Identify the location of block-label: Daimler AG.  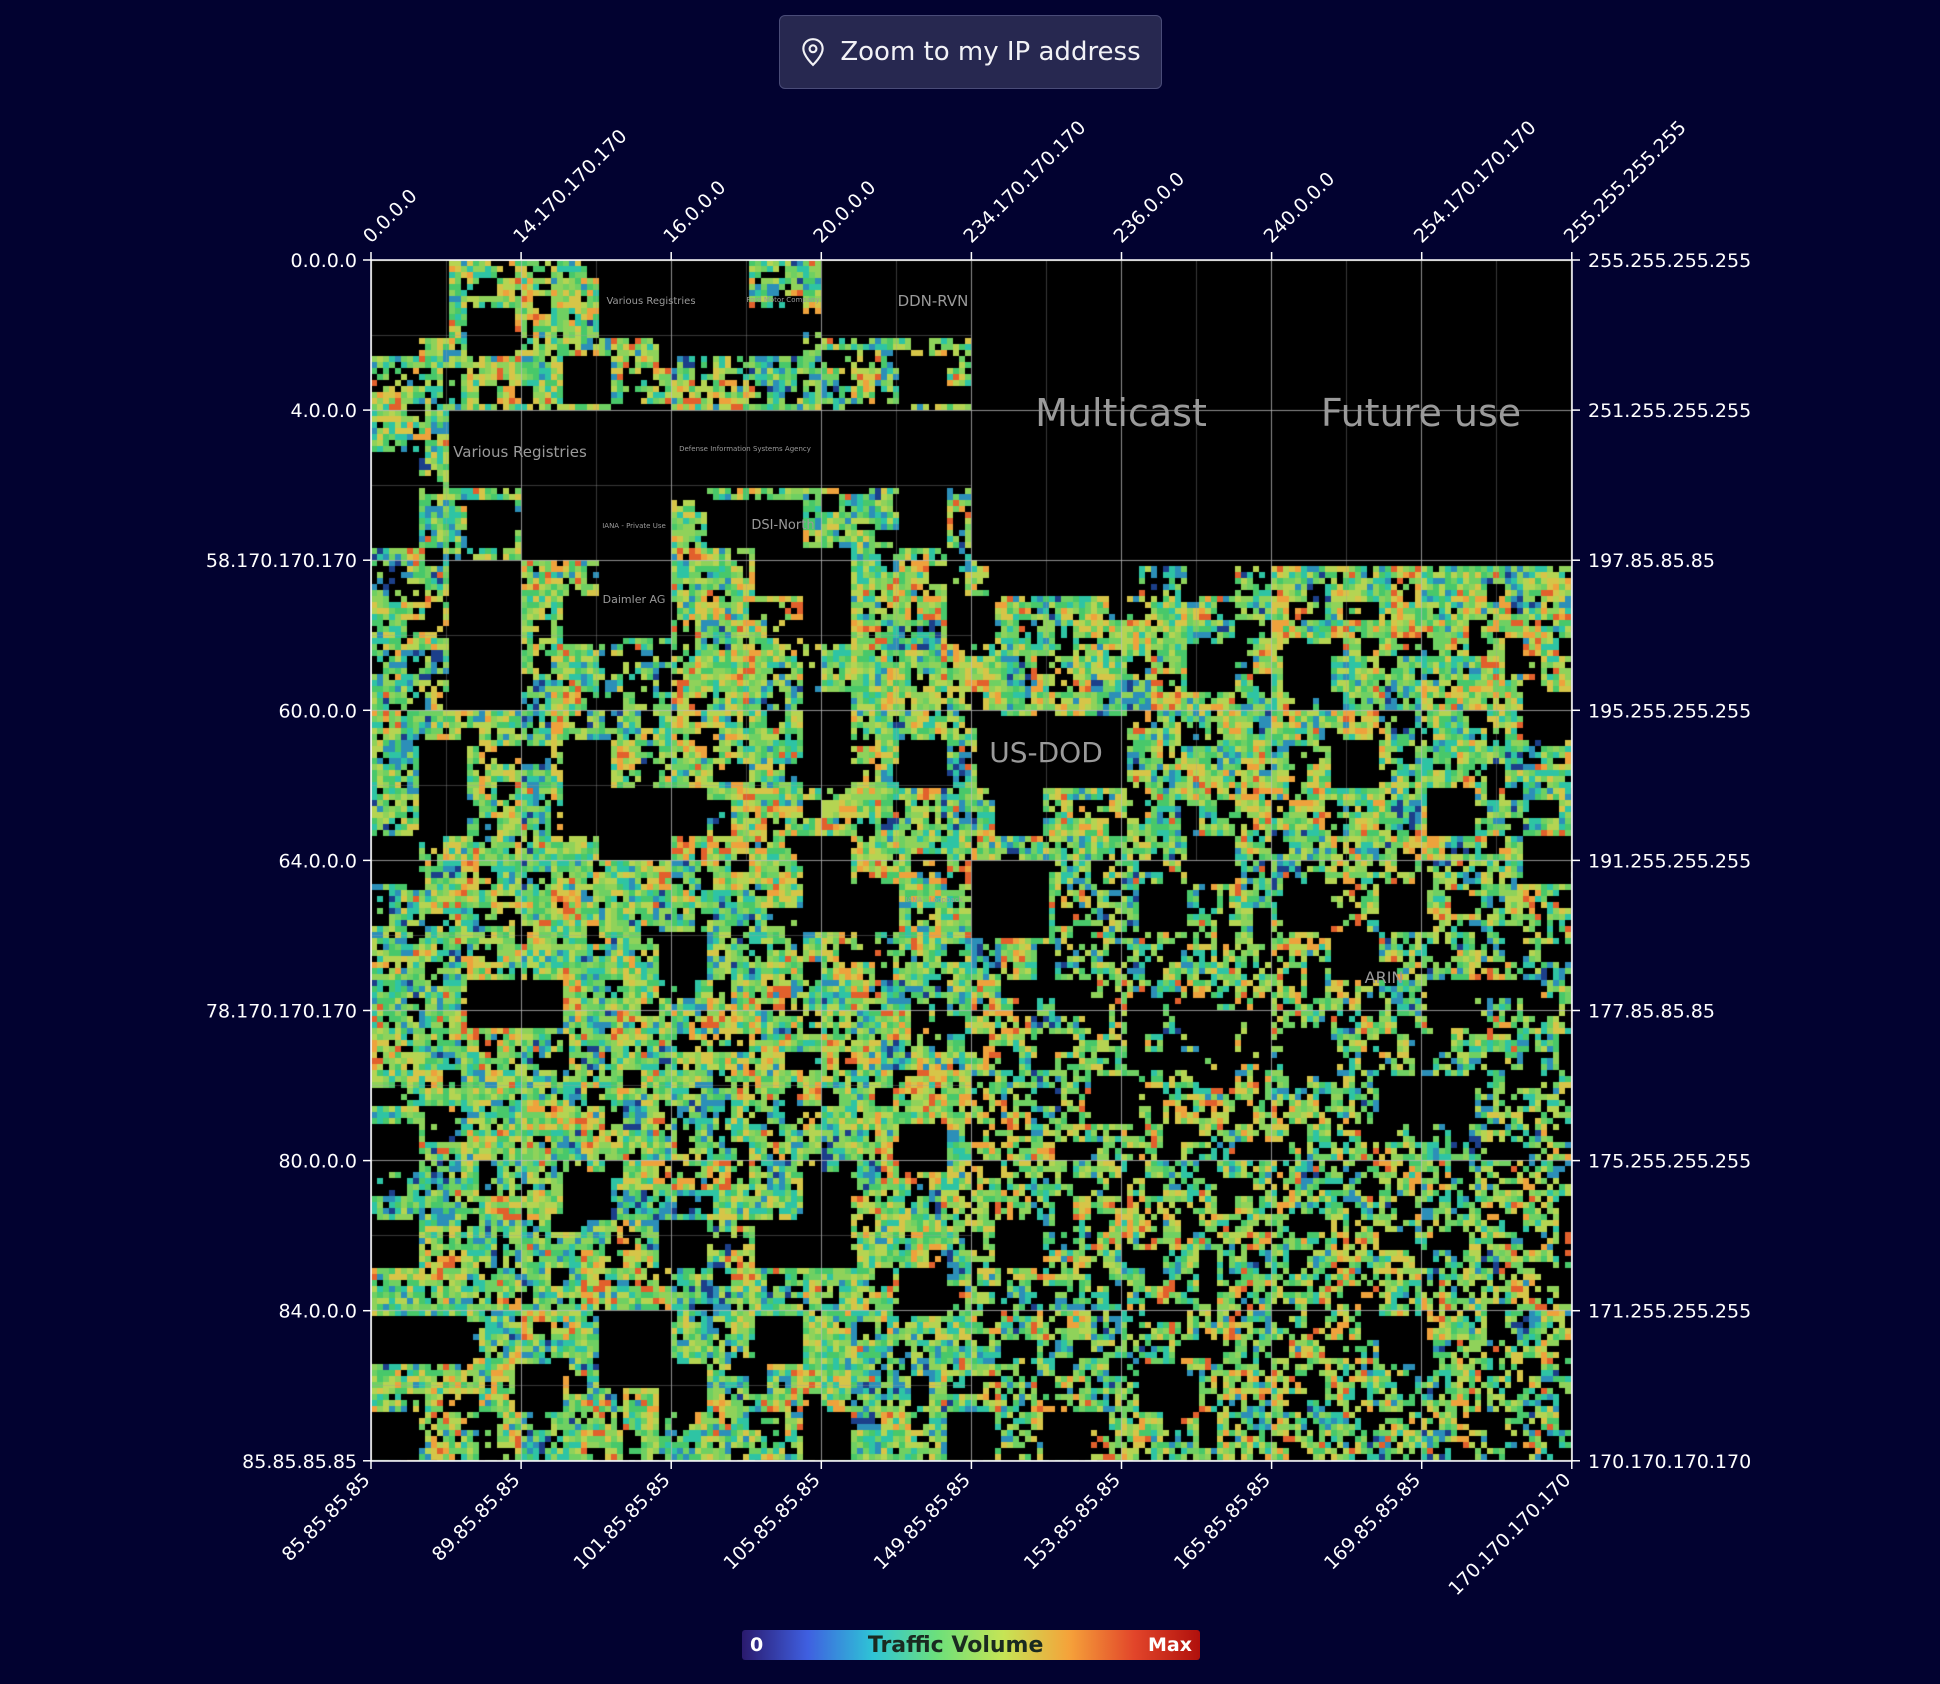
(634, 599).